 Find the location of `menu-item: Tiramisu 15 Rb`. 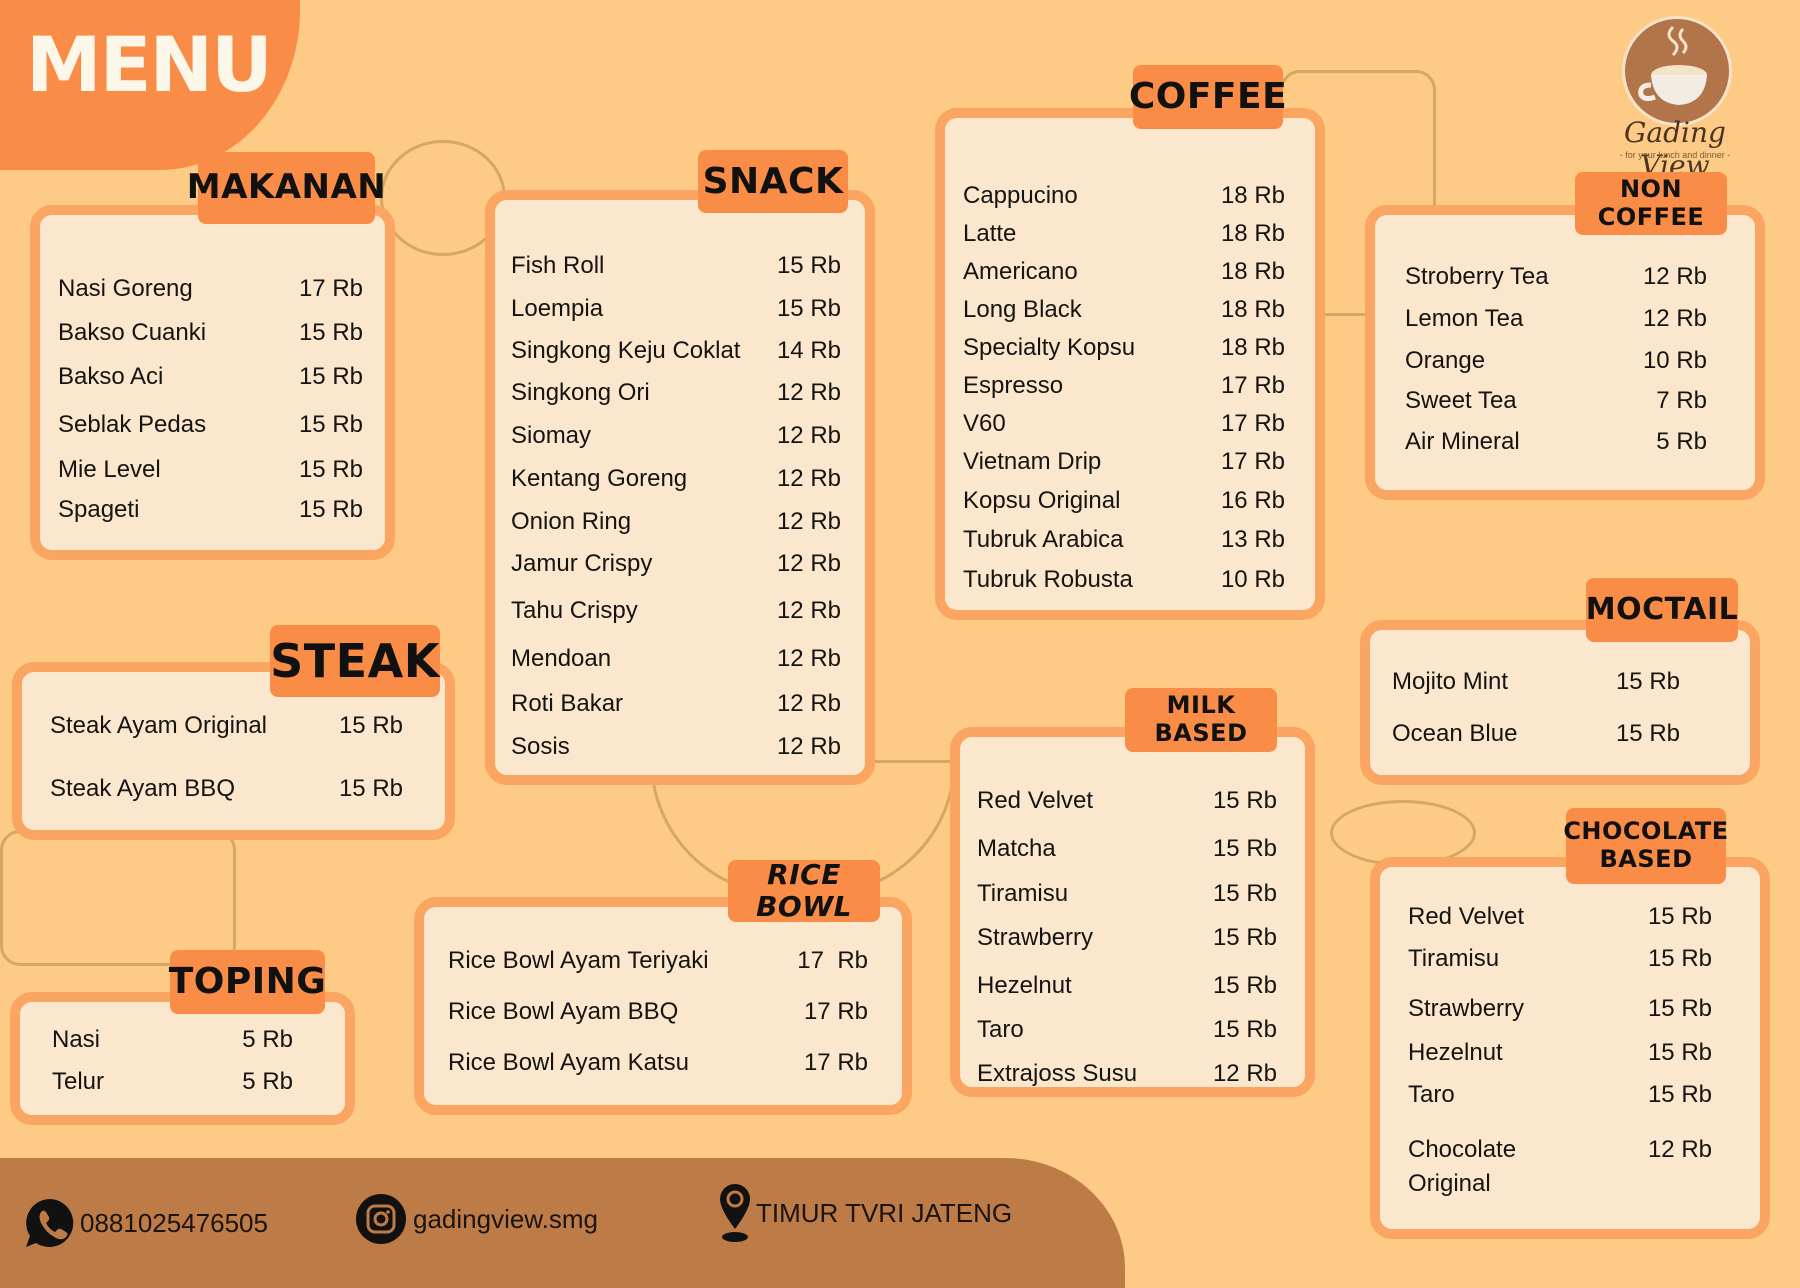

menu-item: Tiramisu 15 Rb is located at coordinates (1560, 970).